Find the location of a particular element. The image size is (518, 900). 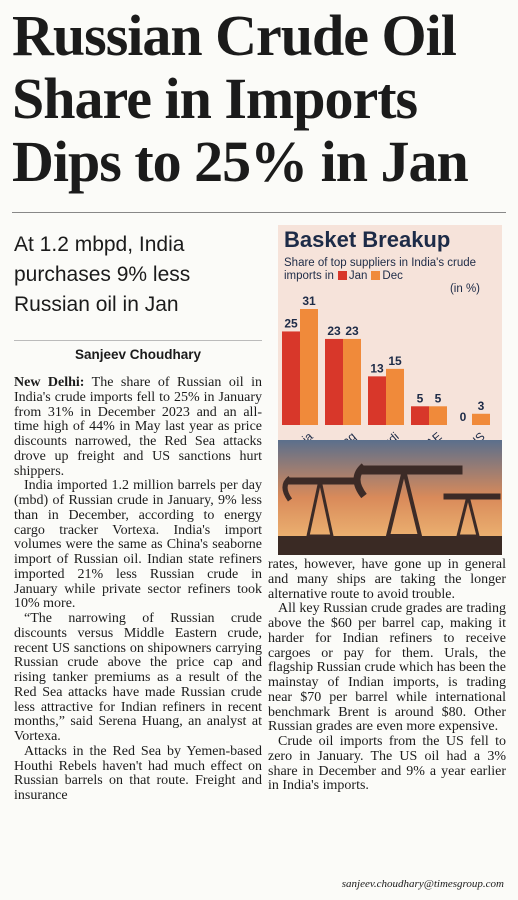

unit-label: (in %) is located at coordinates (464, 289).